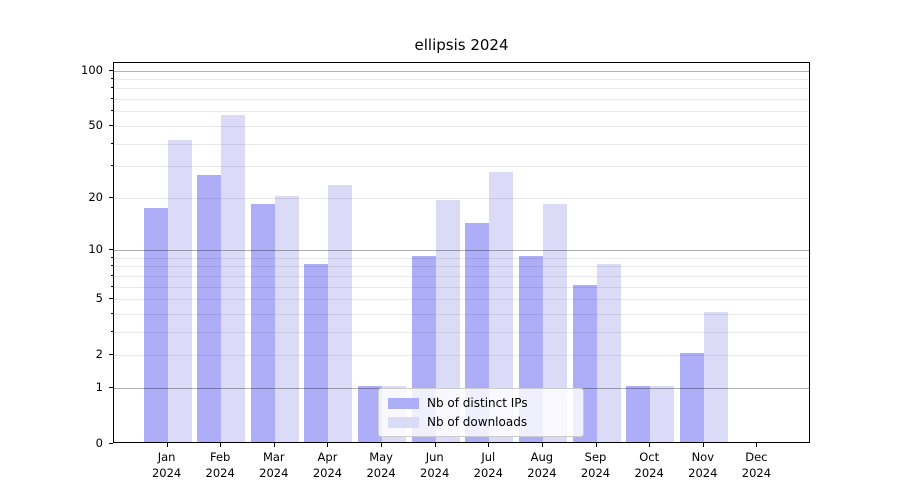 Image resolution: width=900 pixels, height=500 pixels. I want to click on x-tick-label: Jul 2024, so click(488, 465).